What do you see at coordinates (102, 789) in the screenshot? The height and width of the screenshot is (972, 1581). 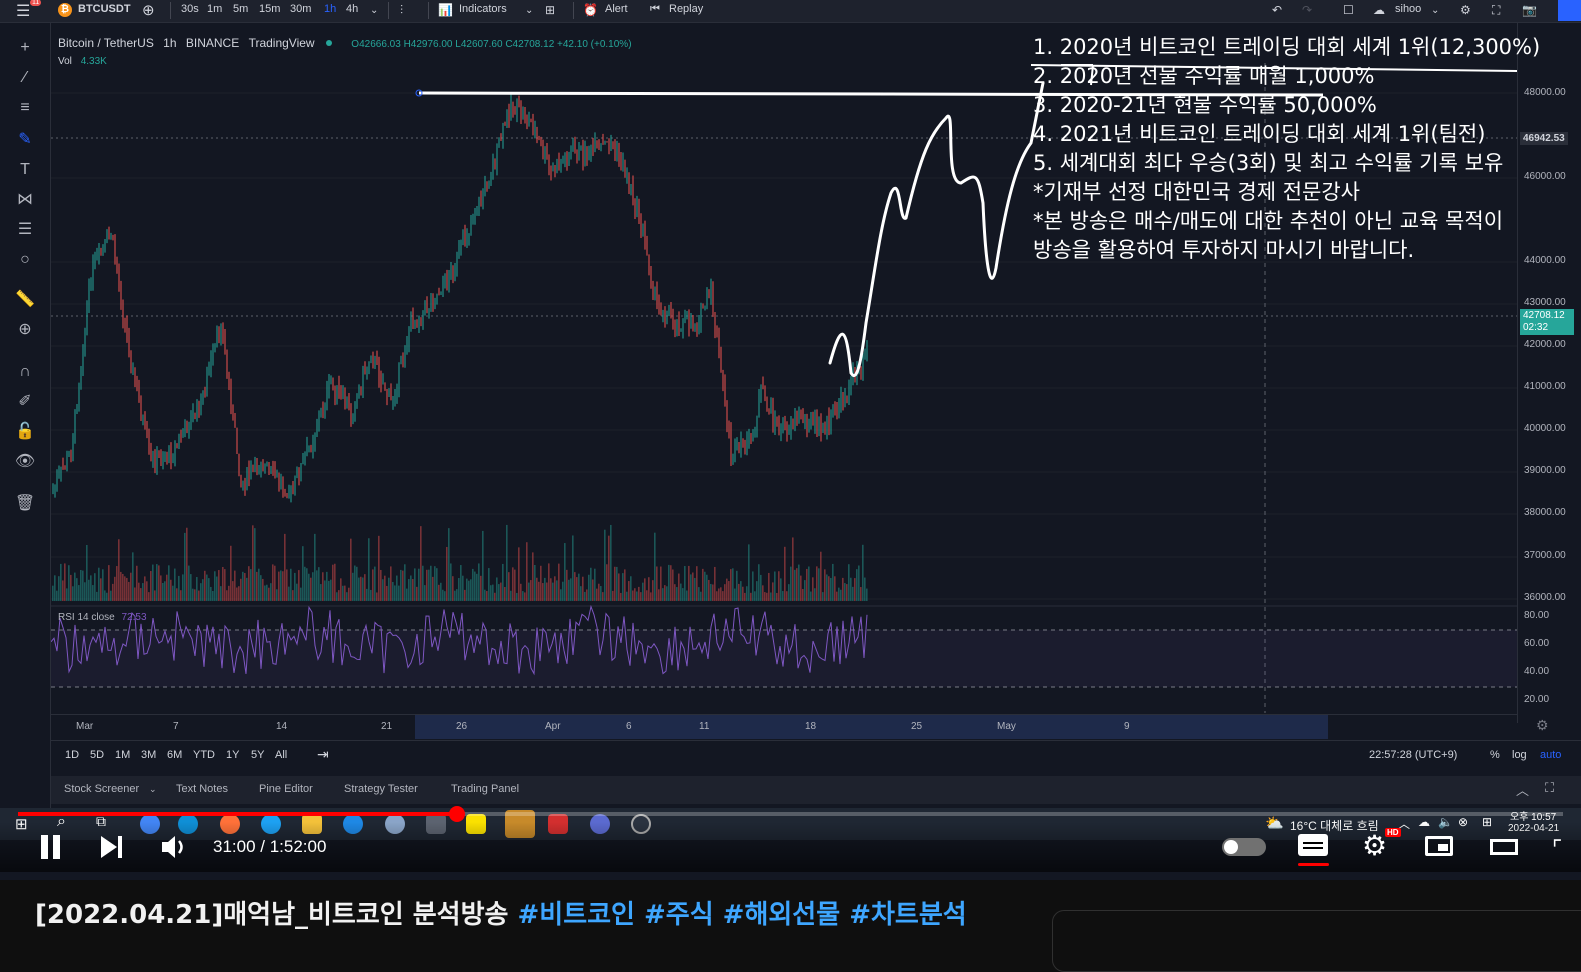 I see `tab-stock-screener: Stock Screener` at bounding box center [102, 789].